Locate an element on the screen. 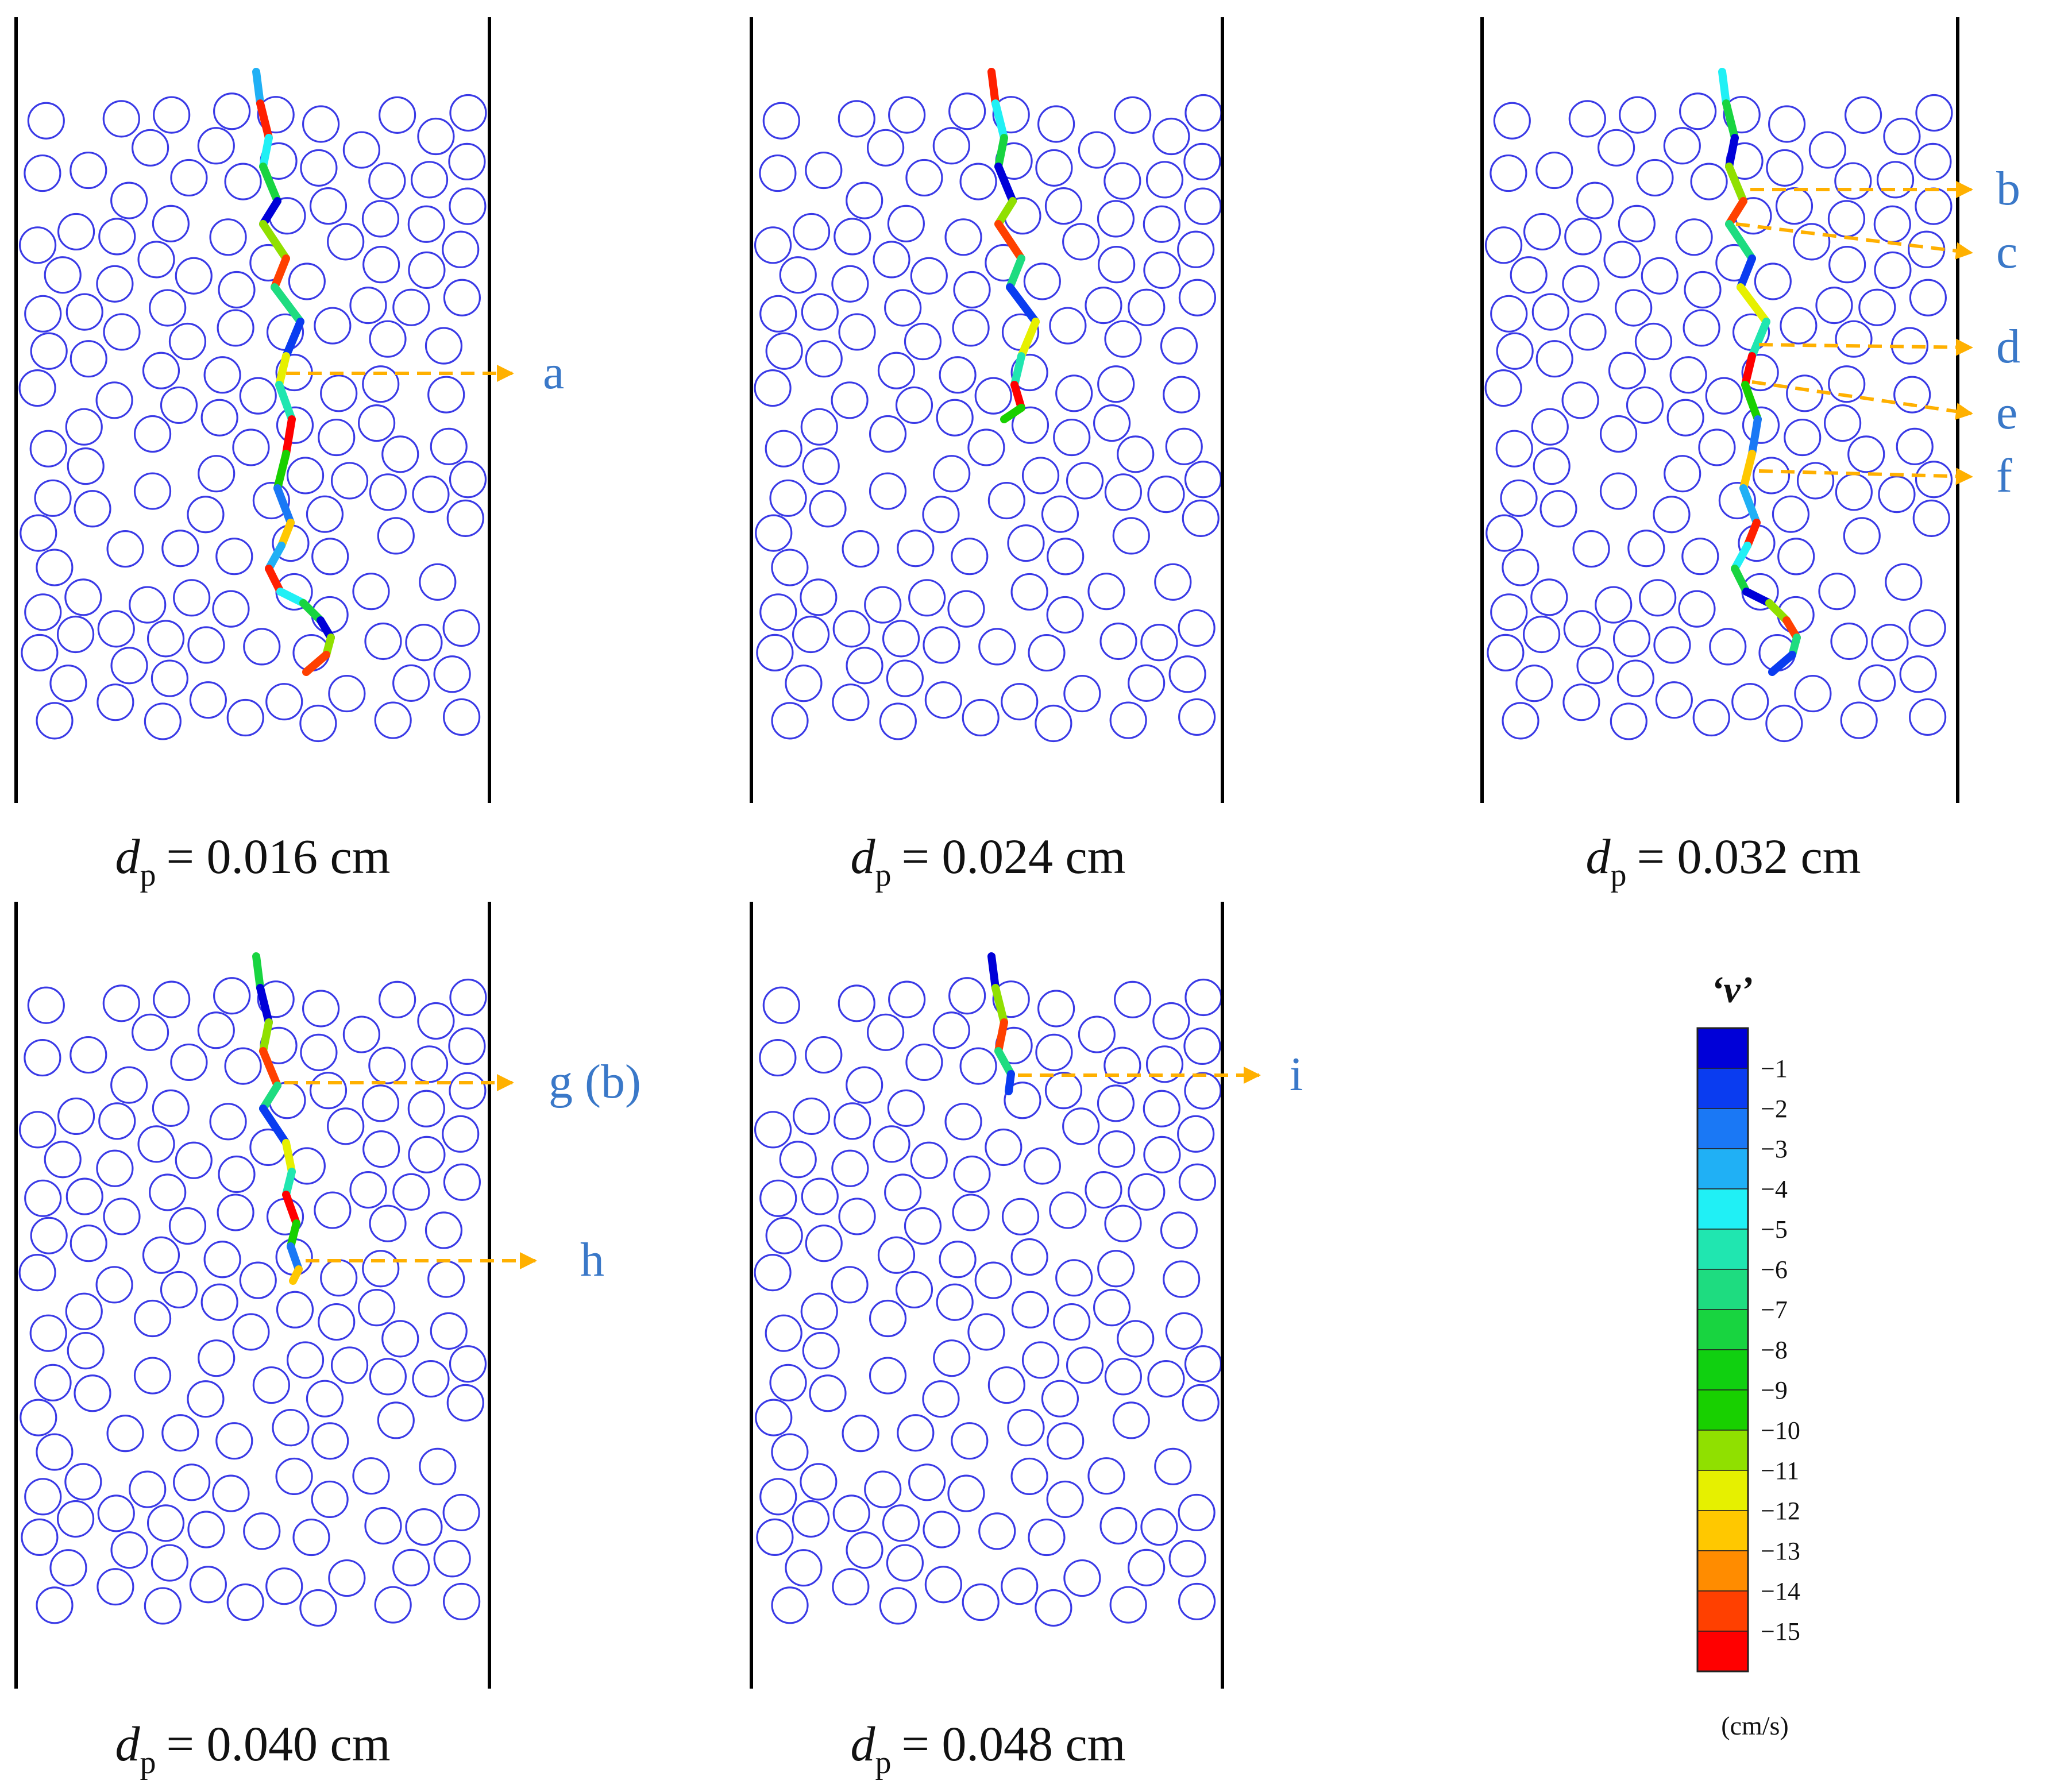 This screenshot has width=2045, height=1792. point-label: c is located at coordinates (2006, 252).